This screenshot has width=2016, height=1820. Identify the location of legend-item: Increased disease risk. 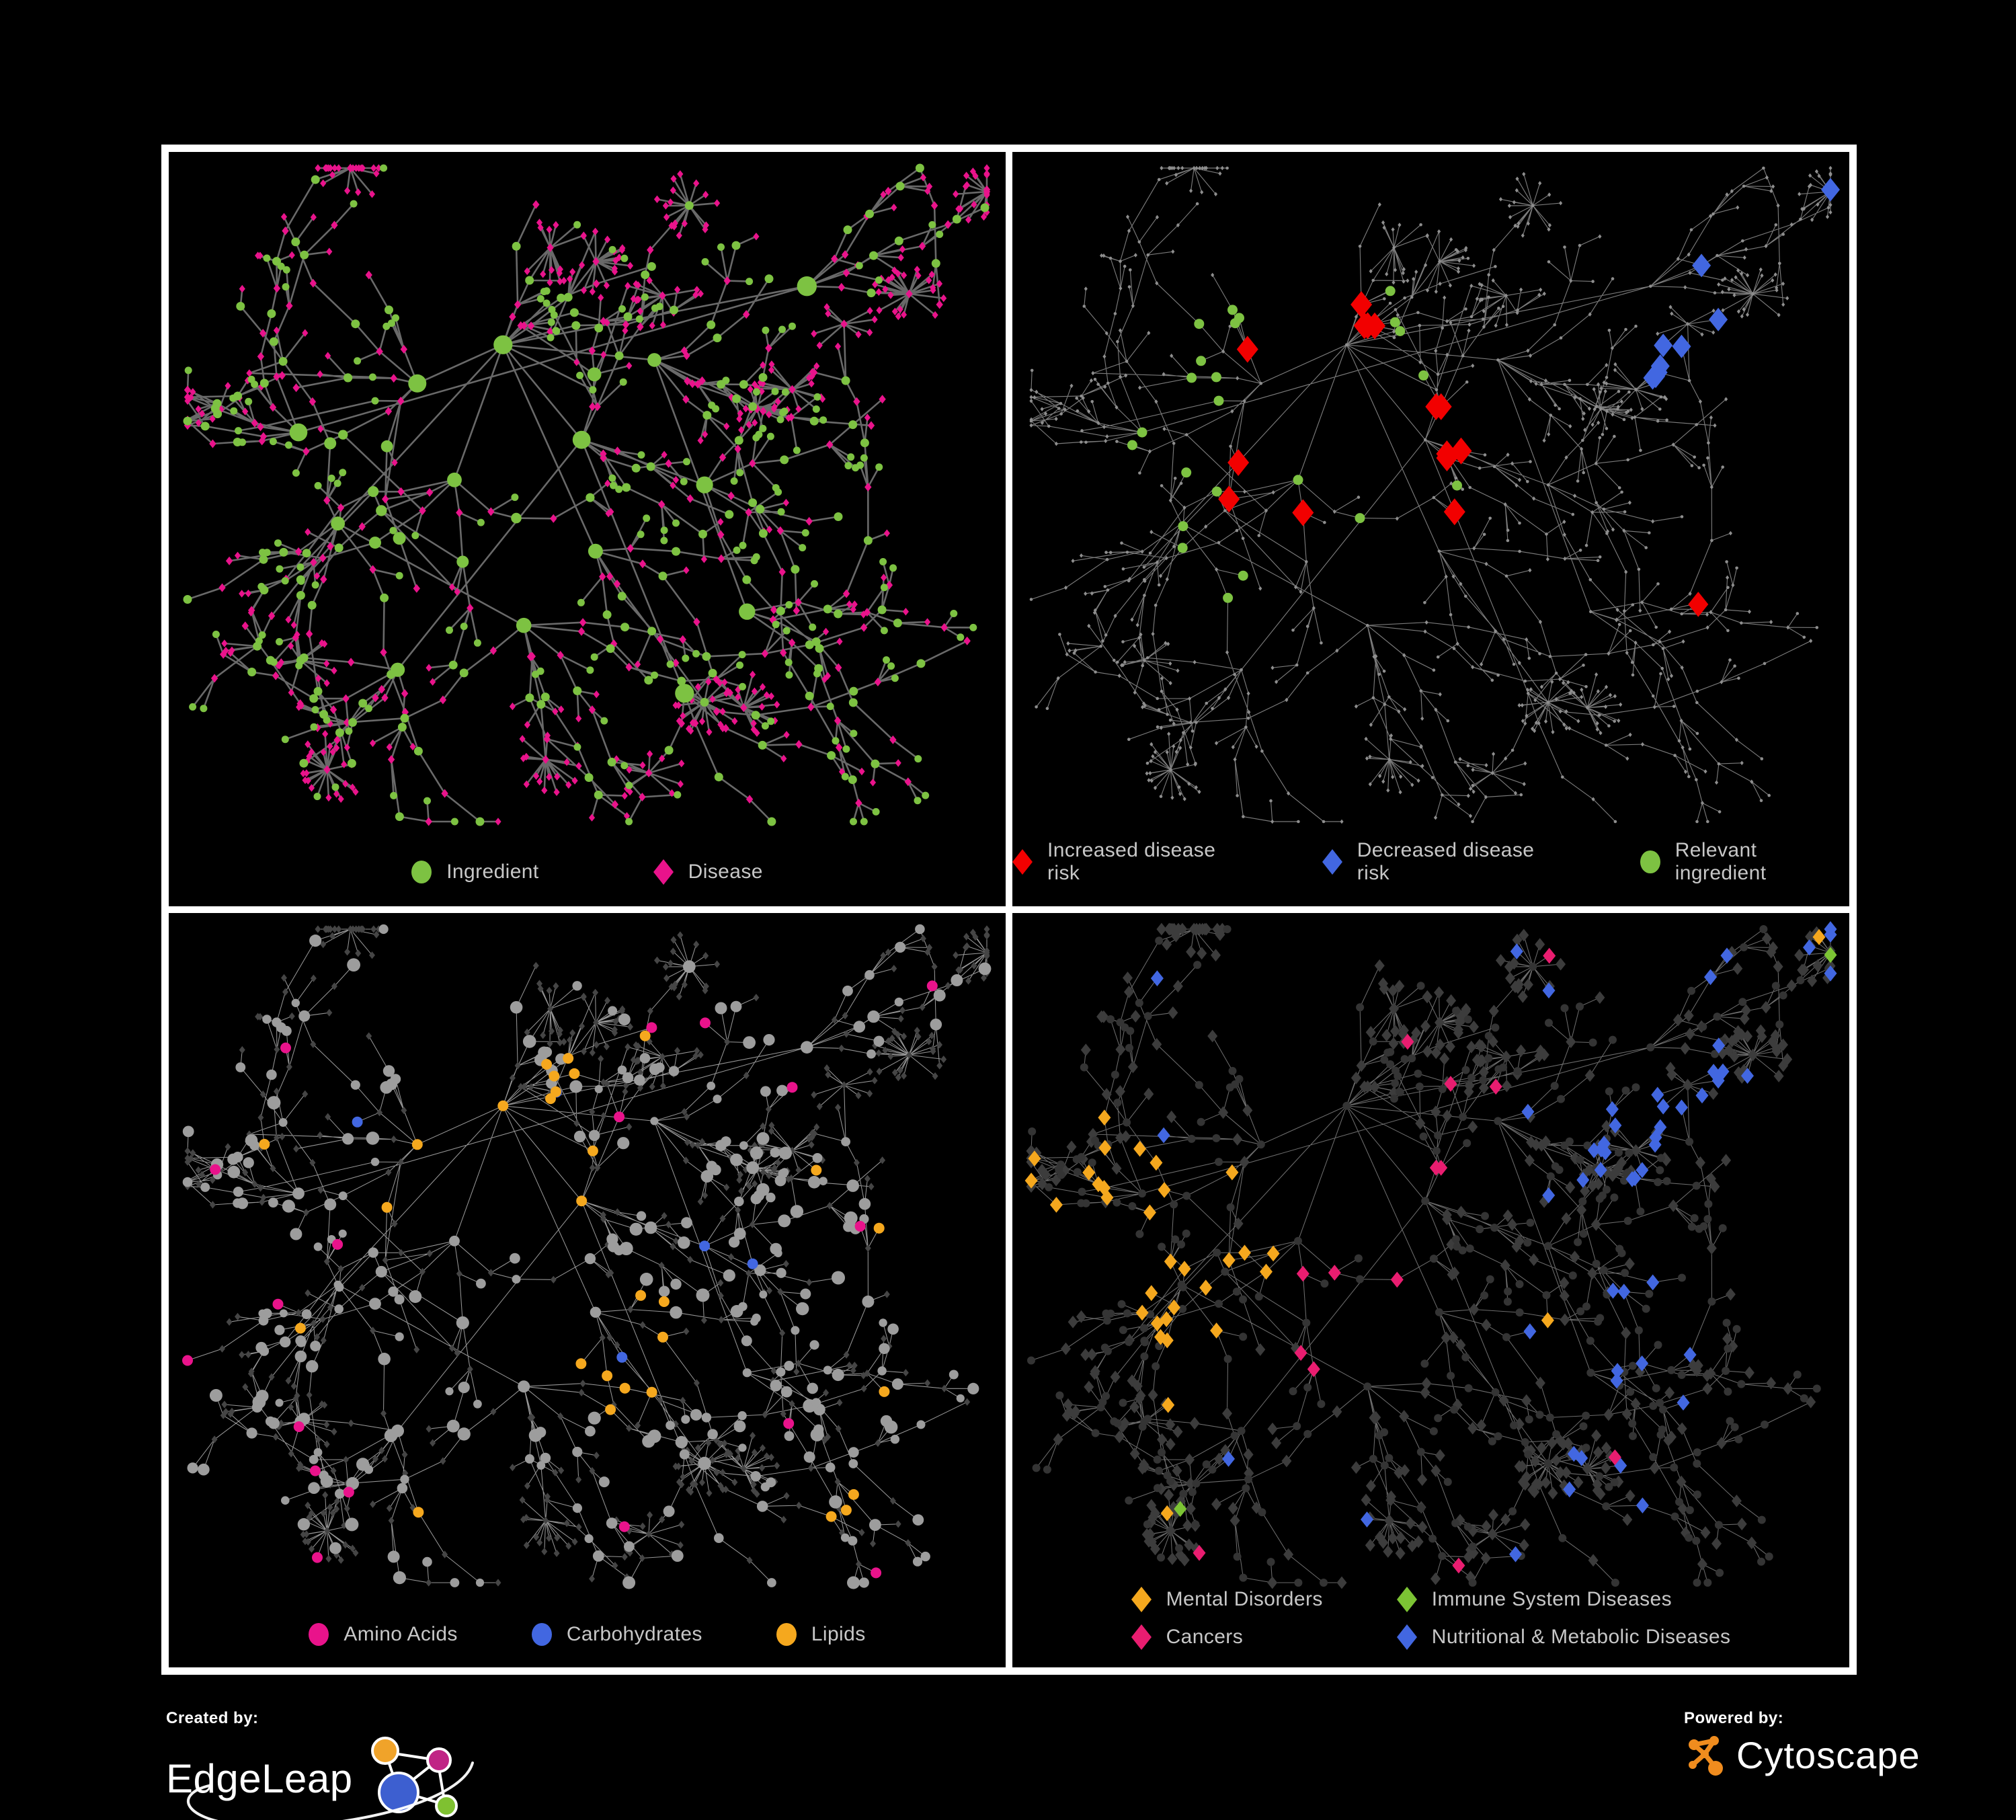
(1130, 862).